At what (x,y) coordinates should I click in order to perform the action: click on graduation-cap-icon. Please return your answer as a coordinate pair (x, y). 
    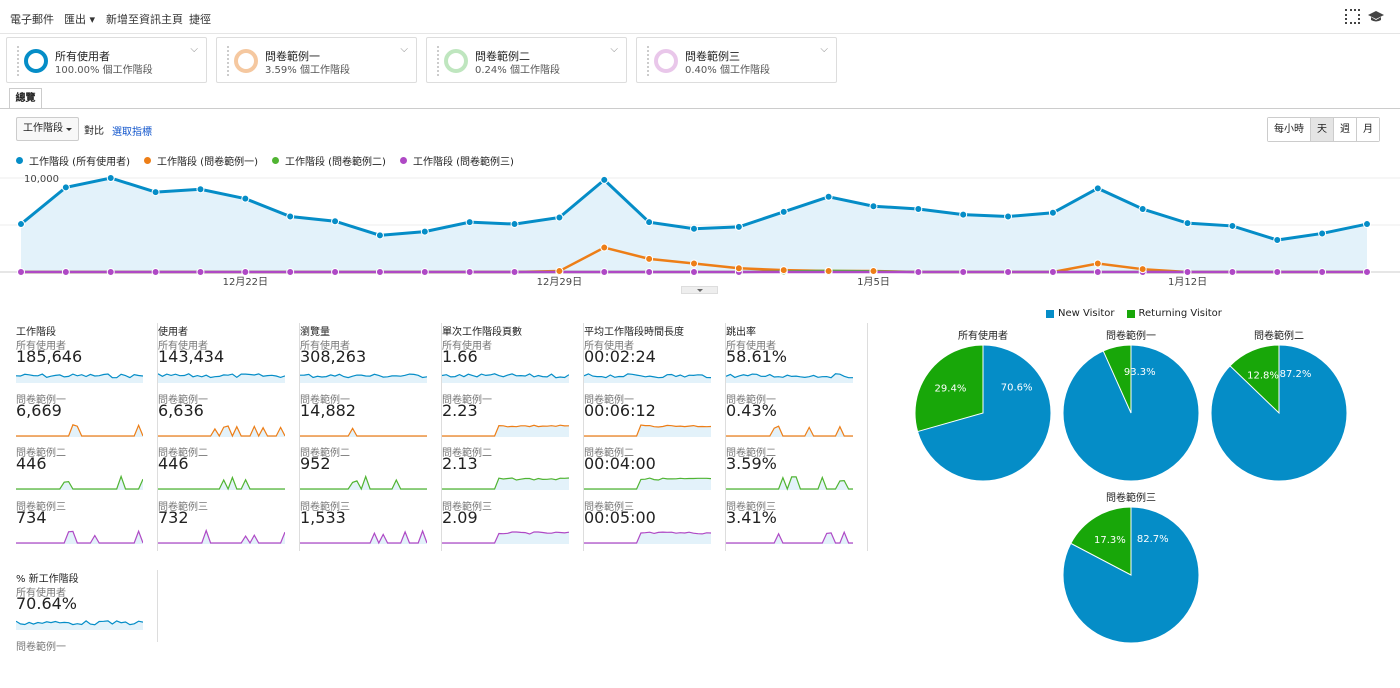
    Looking at the image, I should click on (1376, 16).